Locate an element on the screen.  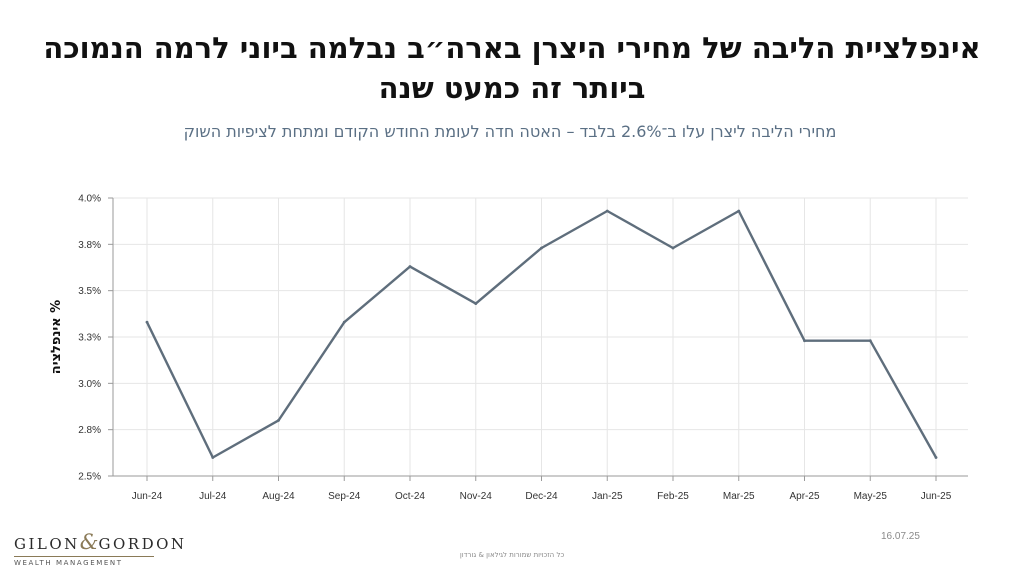
x-tick-label: Sep-24 is located at coordinates (344, 496).